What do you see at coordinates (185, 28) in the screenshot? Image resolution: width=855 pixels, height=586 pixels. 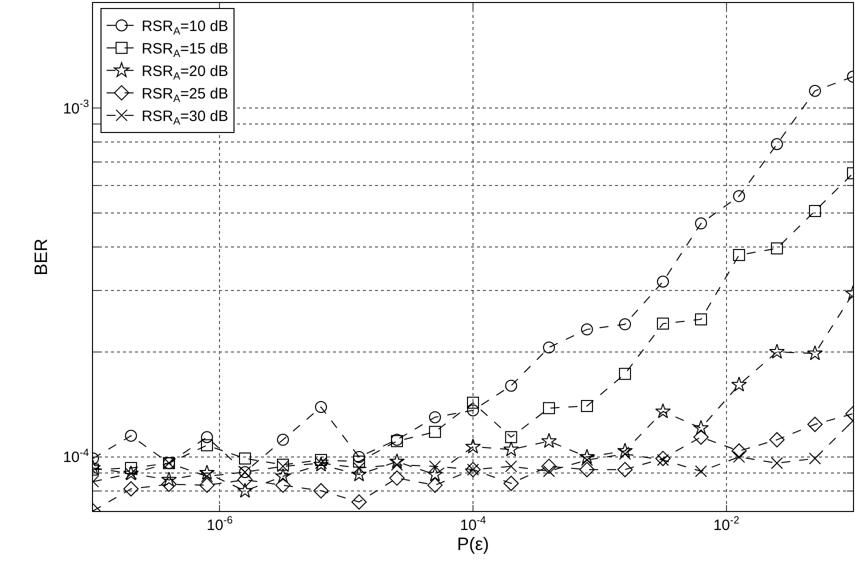 I see `legend-label: RSR$_{A}$=10 dB` at bounding box center [185, 28].